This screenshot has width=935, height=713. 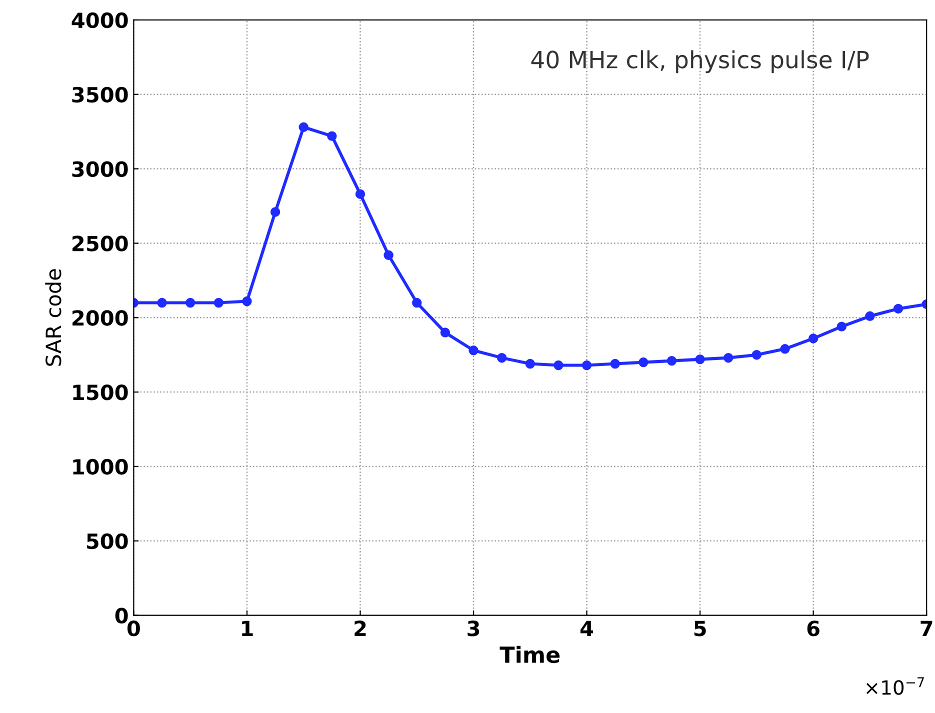 I want to click on y-tick-label: 3000, so click(x=100, y=169).